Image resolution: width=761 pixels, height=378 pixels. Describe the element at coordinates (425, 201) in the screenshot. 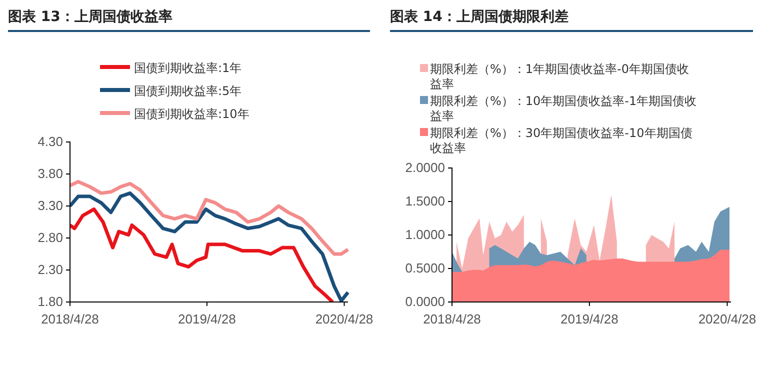

I see `y-tick-label: 1.5000` at that location.